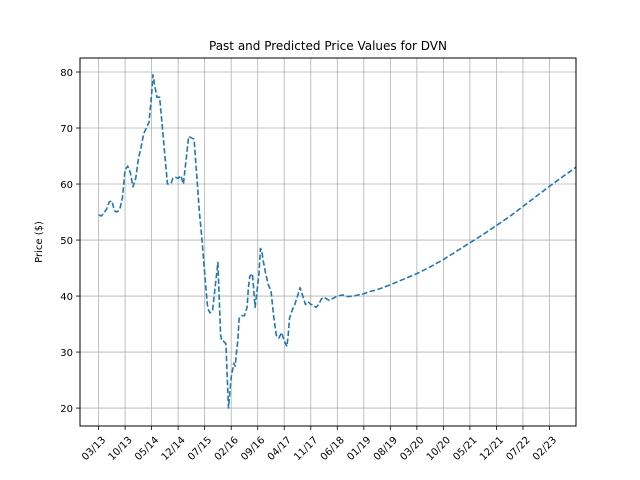 Image resolution: width=640 pixels, height=480 pixels. What do you see at coordinates (66, 73) in the screenshot?
I see `y-tick-label: 80` at bounding box center [66, 73].